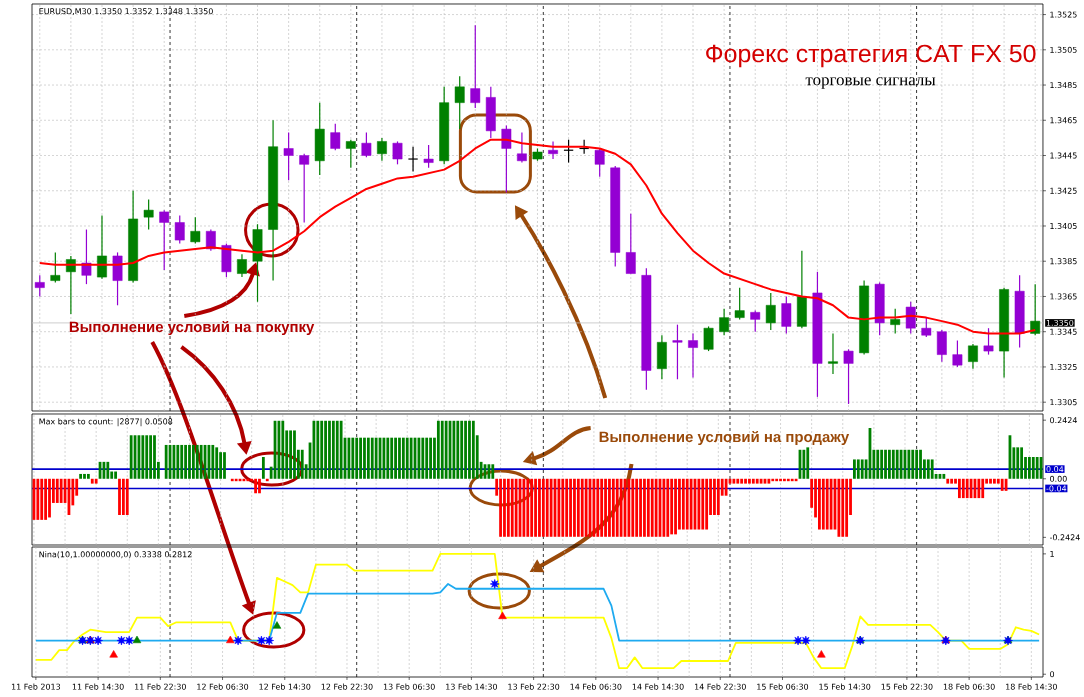  What do you see at coordinates (724, 438) in the screenshot?
I see `annotation: Выполнение условий на продажу` at bounding box center [724, 438].